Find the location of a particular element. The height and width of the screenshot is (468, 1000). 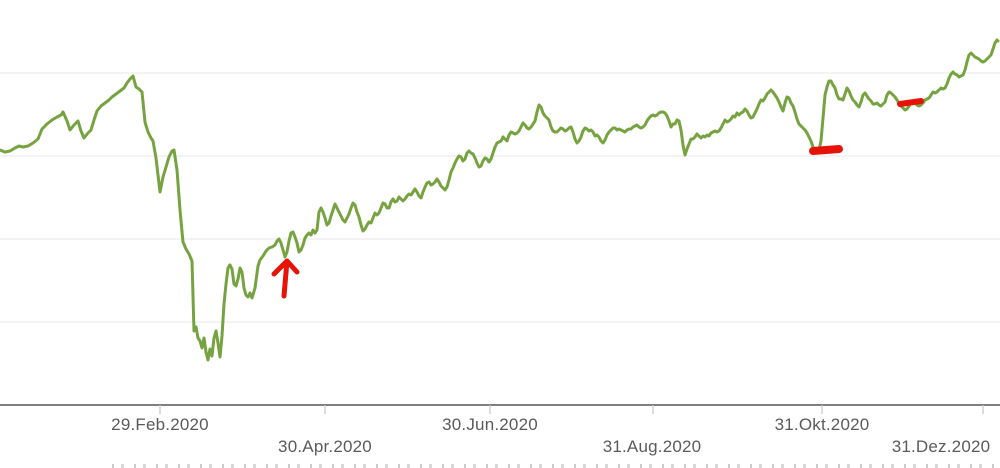

clipped-text-row is located at coordinates (555, 466).